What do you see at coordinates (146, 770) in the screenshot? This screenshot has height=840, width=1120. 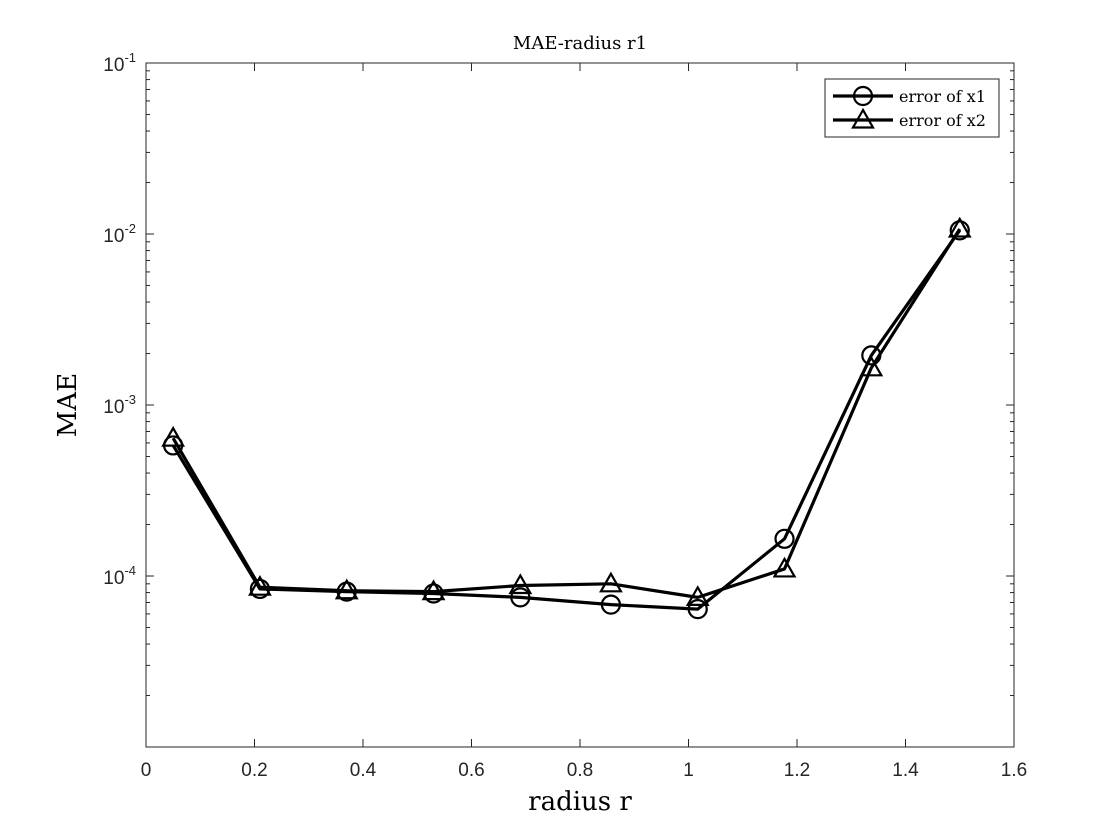 I see `x-tick-label: 0` at bounding box center [146, 770].